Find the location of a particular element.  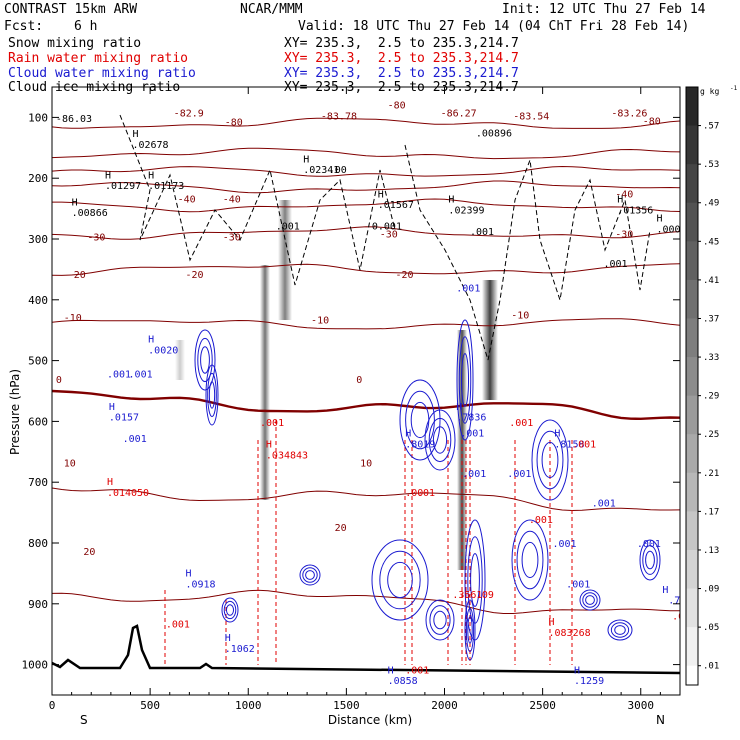

colorbar-tick-label: .01 is located at coordinates (711, 667).